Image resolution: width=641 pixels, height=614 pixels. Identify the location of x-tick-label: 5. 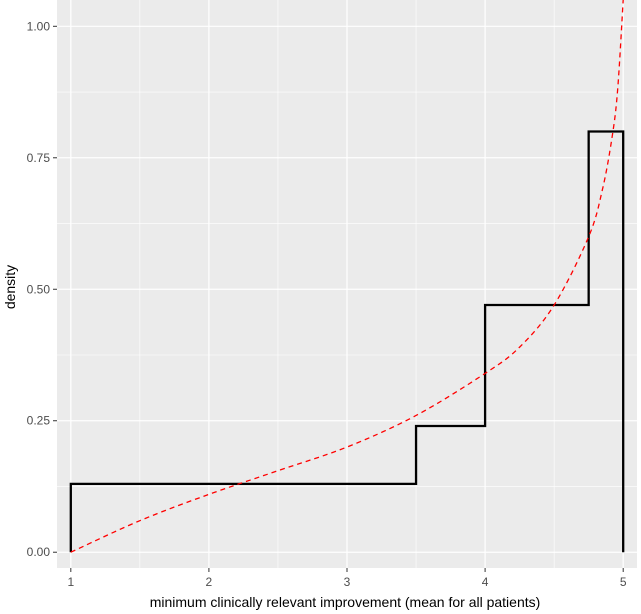
(623, 582).